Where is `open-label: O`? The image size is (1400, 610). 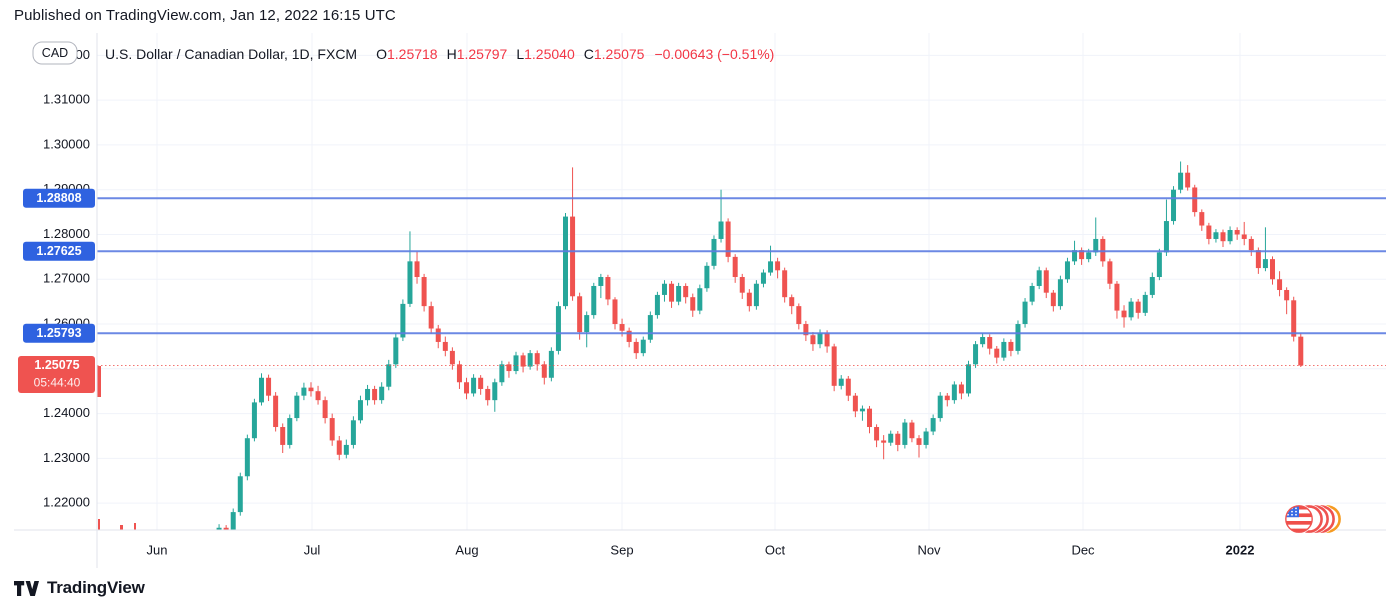 open-label: O is located at coordinates (381, 54).